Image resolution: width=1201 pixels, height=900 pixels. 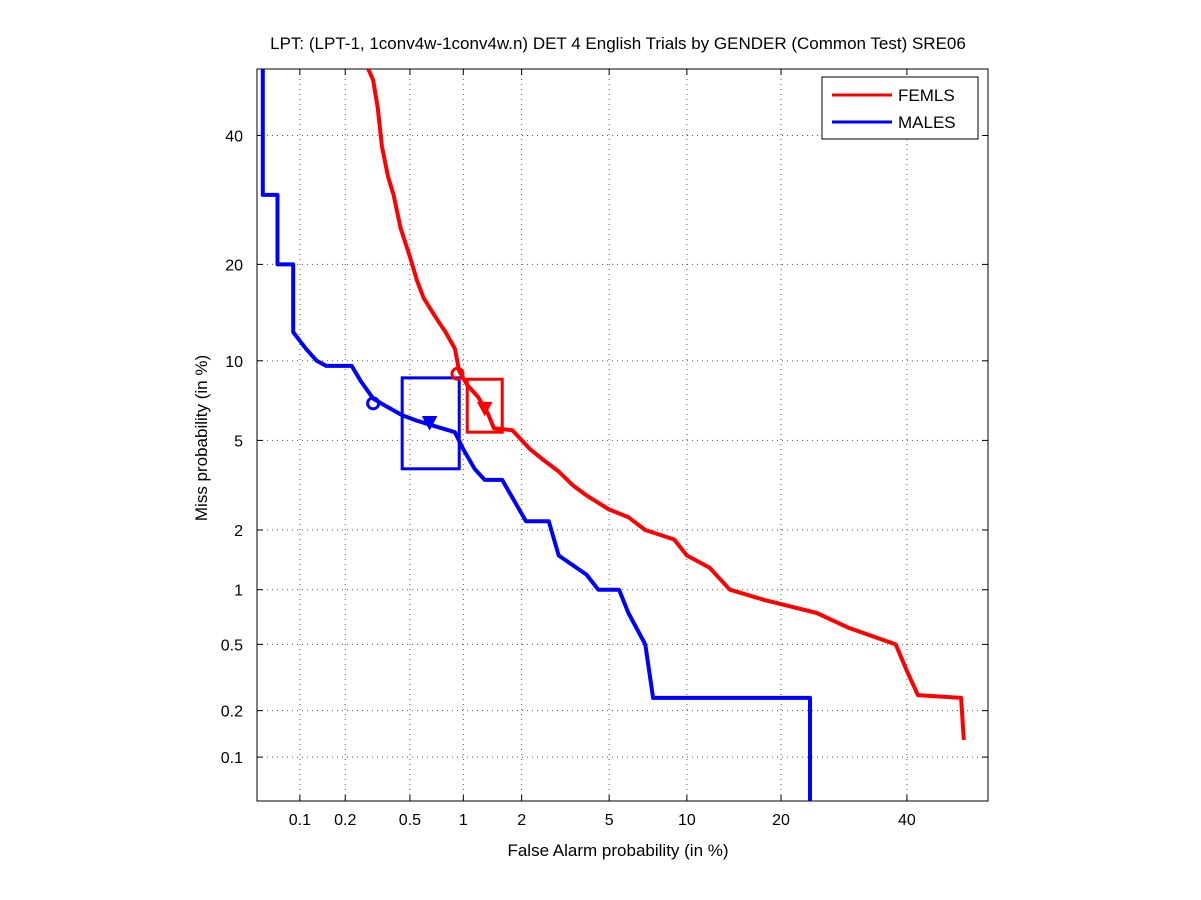 I want to click on actual-dcf-marker-femls, so click(x=484, y=409).